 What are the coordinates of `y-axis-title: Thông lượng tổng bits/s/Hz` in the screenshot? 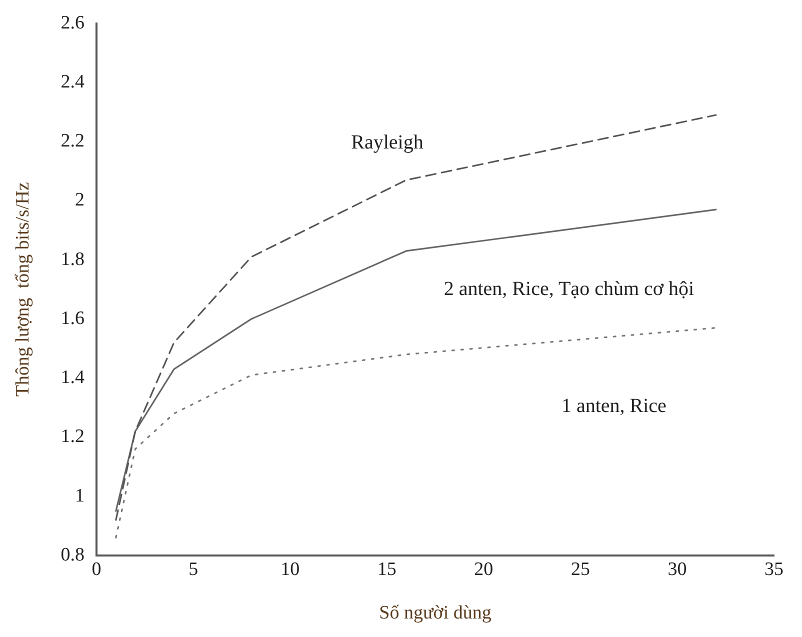 It's located at (23, 289).